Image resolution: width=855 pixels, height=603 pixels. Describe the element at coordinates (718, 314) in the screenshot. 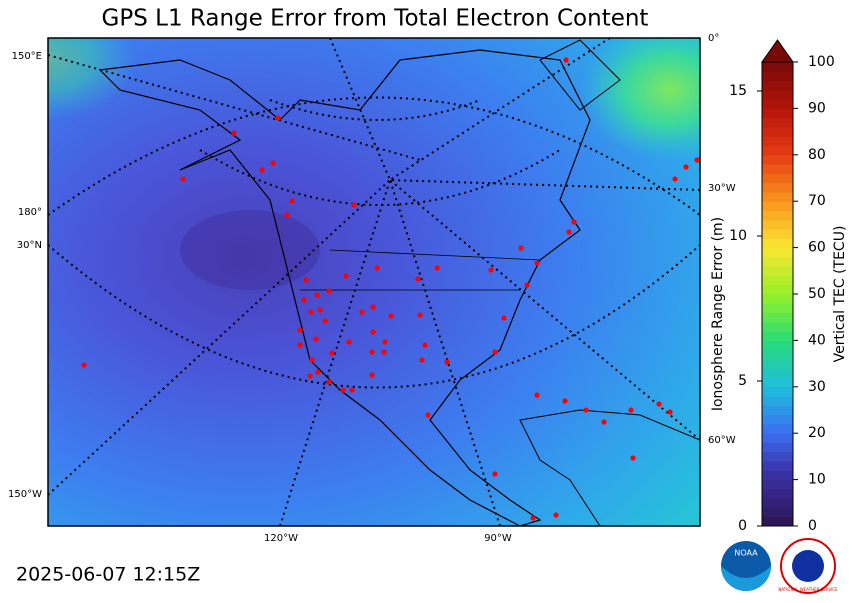

I see `range-axis-label: Ionosphere Range Error (m)` at that location.